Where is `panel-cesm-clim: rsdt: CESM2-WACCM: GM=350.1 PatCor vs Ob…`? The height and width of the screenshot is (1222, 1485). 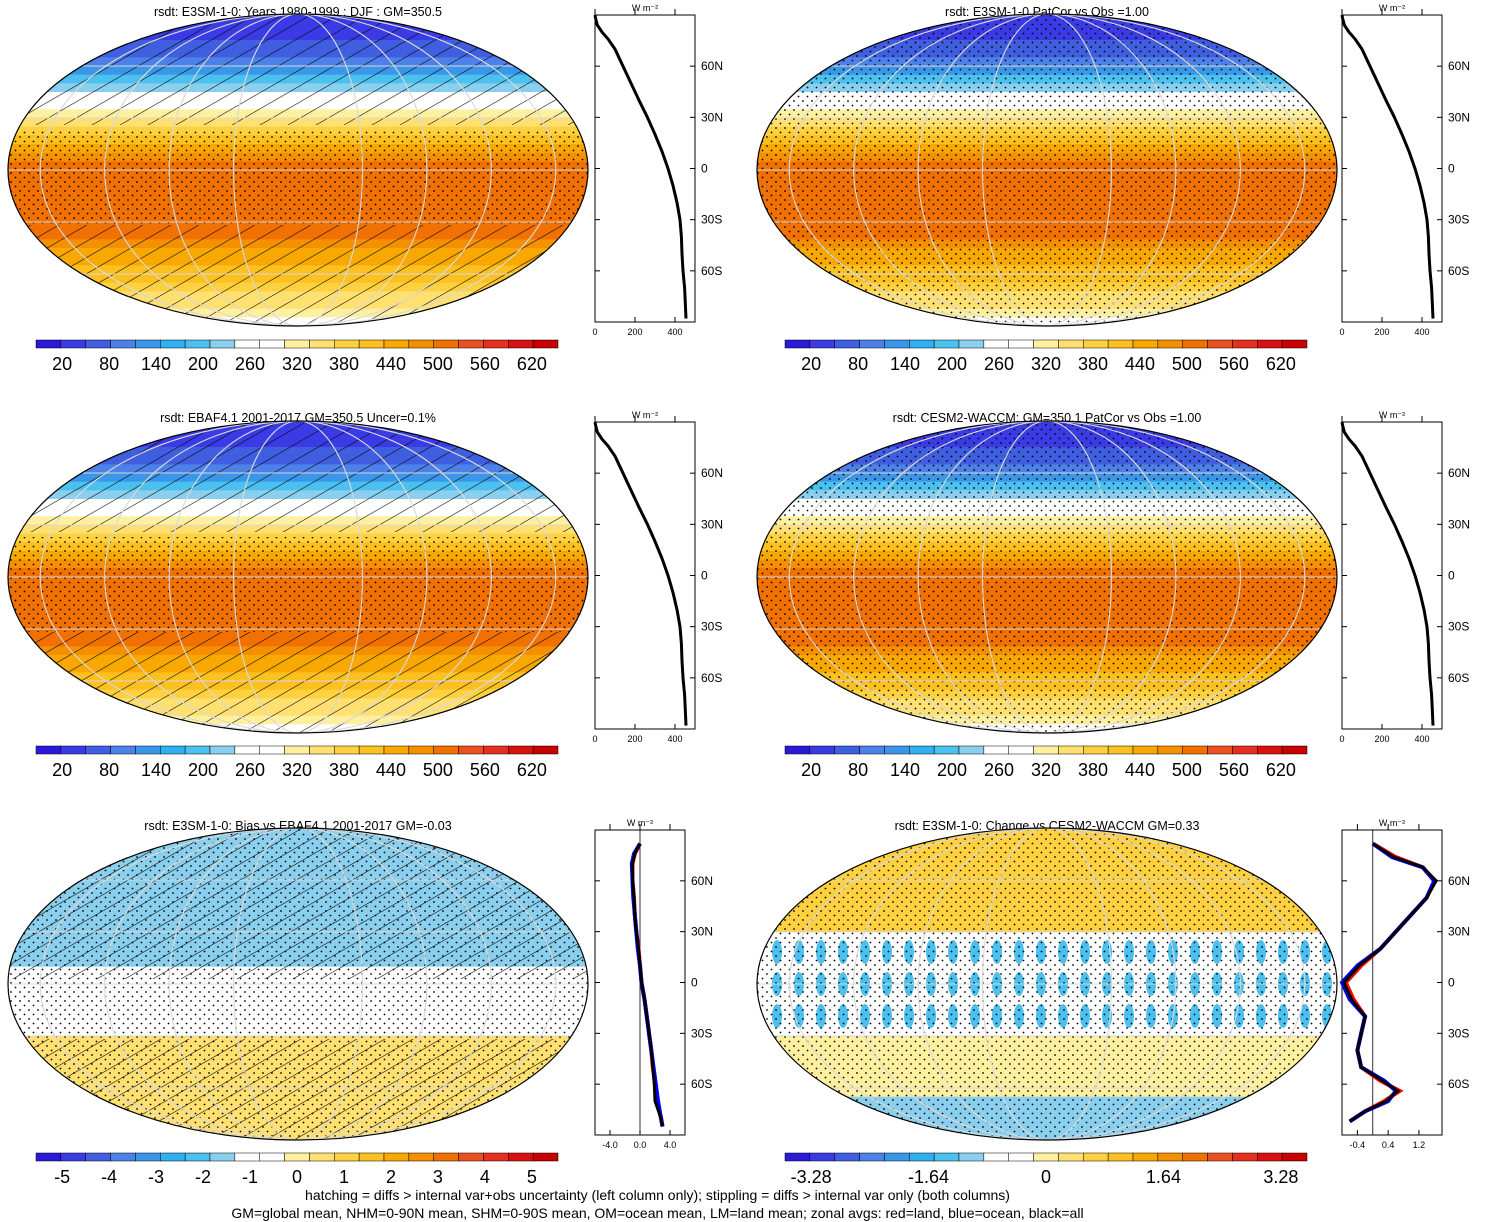
panel-cesm-clim: rsdt: CESM2-WACCM: GM=350.1 PatCor vs Ob… is located at coordinates (1047, 595).